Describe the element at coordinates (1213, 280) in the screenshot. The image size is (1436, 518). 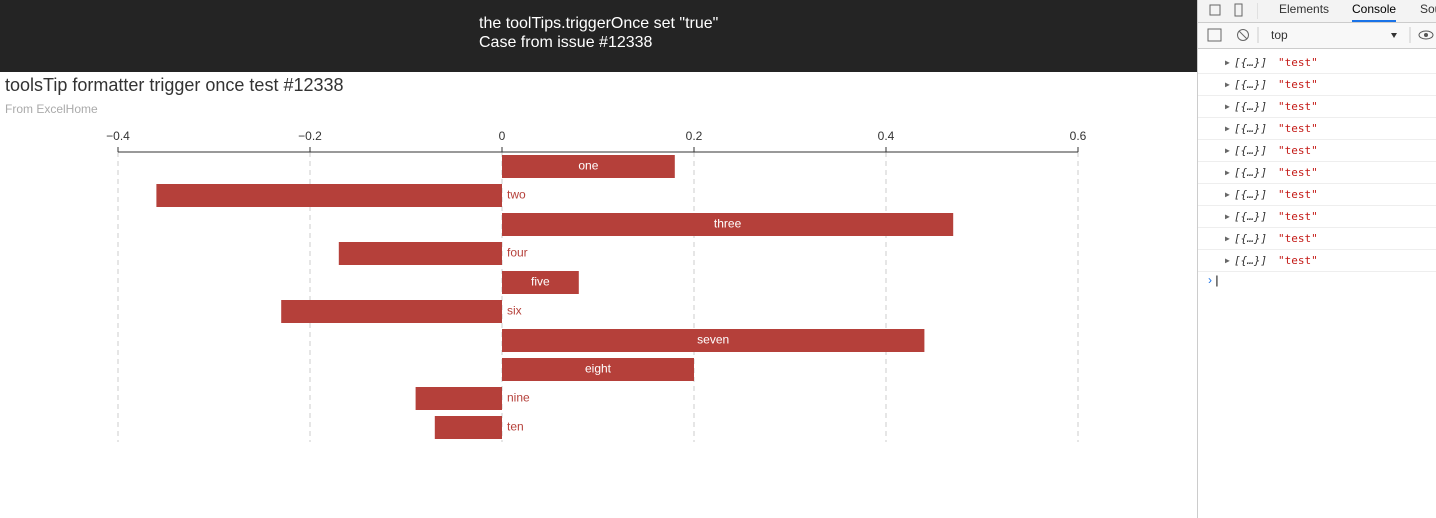
I see `console-prompt: › |` at that location.